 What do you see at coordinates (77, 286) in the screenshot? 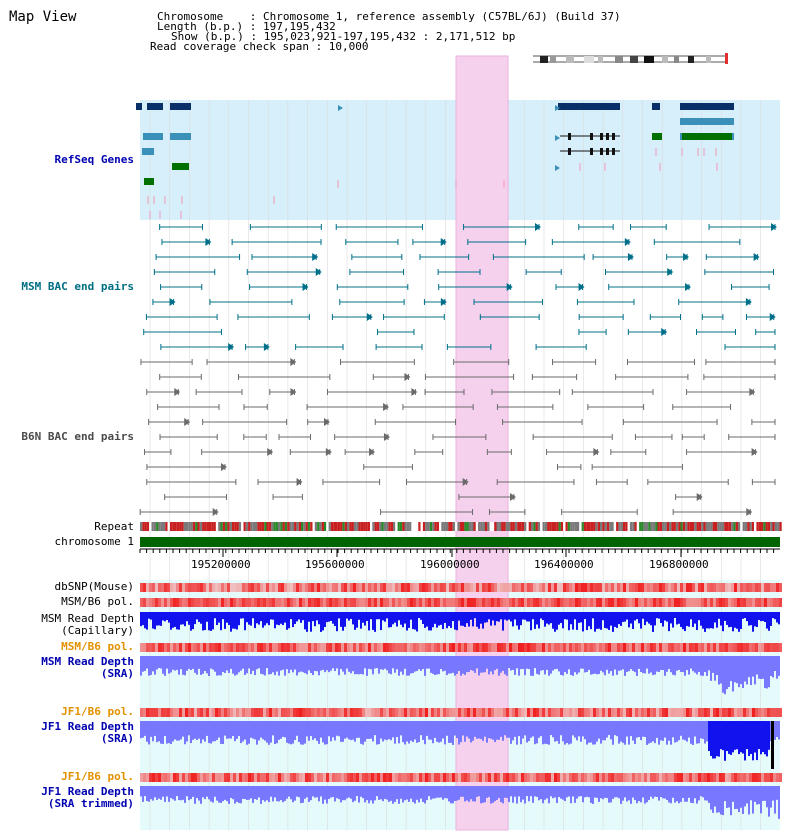
I see `msm-bac-label: MSM BAC end pairs` at bounding box center [77, 286].